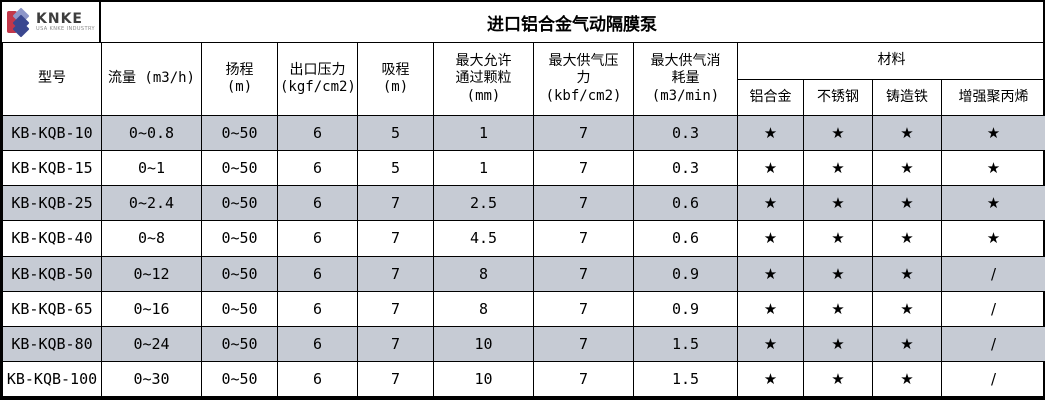  I want to click on cell-flow: 0~1, so click(151, 168).